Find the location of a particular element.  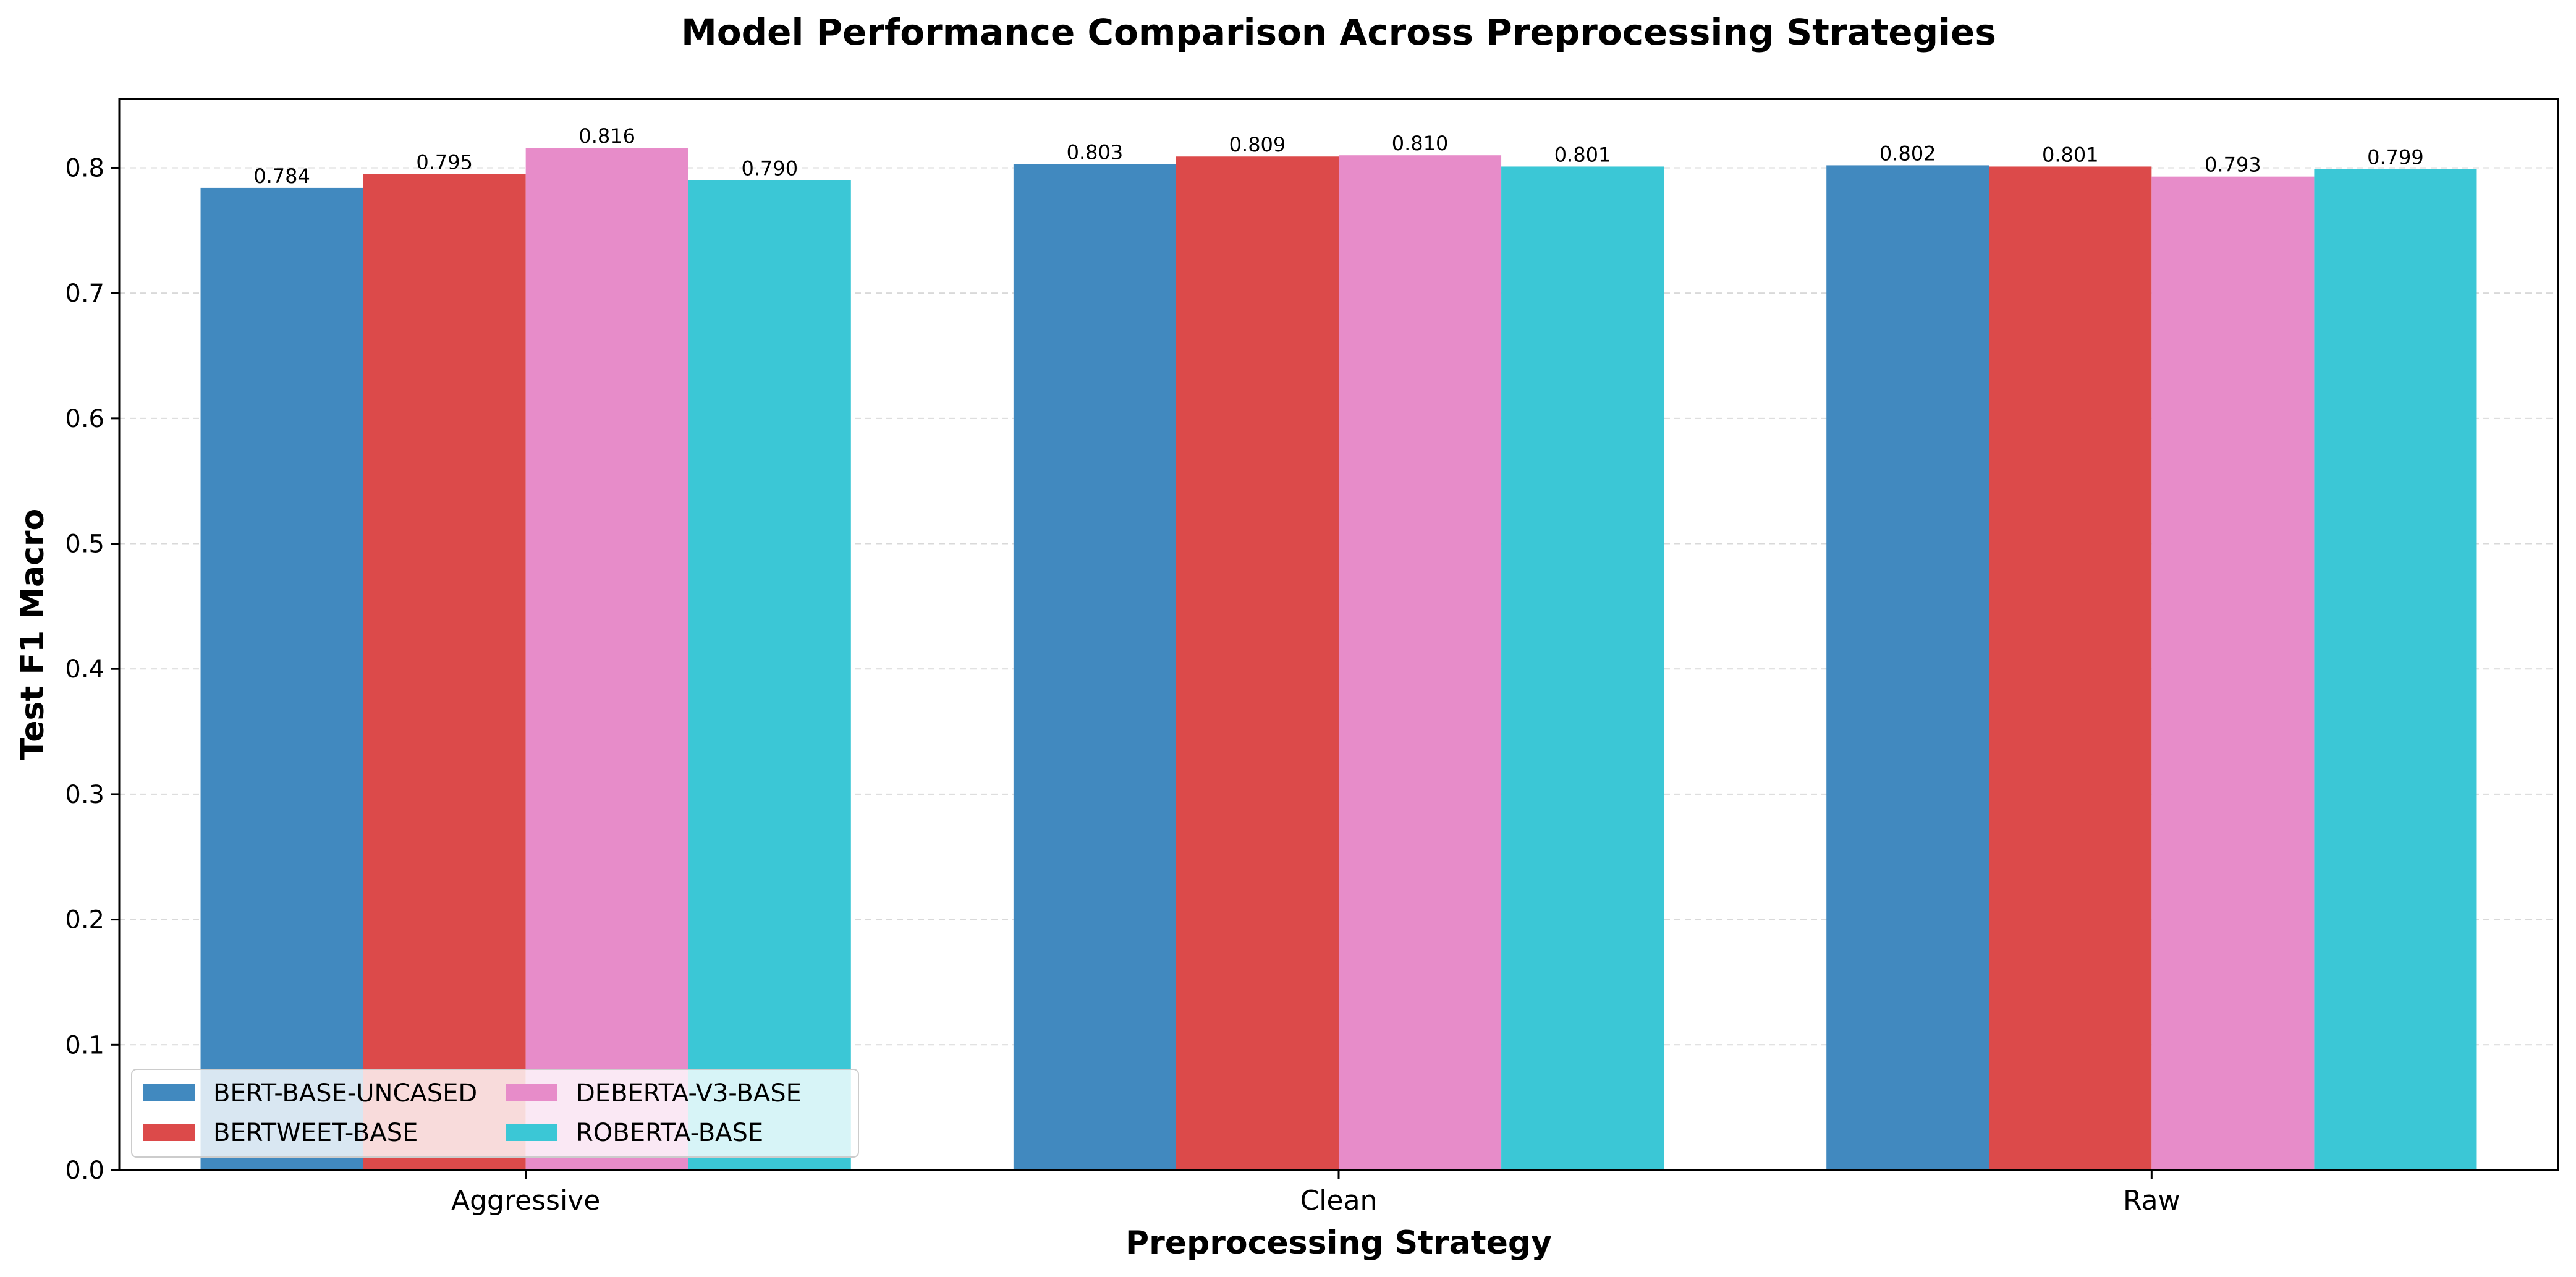

x-tick-label: Aggressive is located at coordinates (525, 1200).